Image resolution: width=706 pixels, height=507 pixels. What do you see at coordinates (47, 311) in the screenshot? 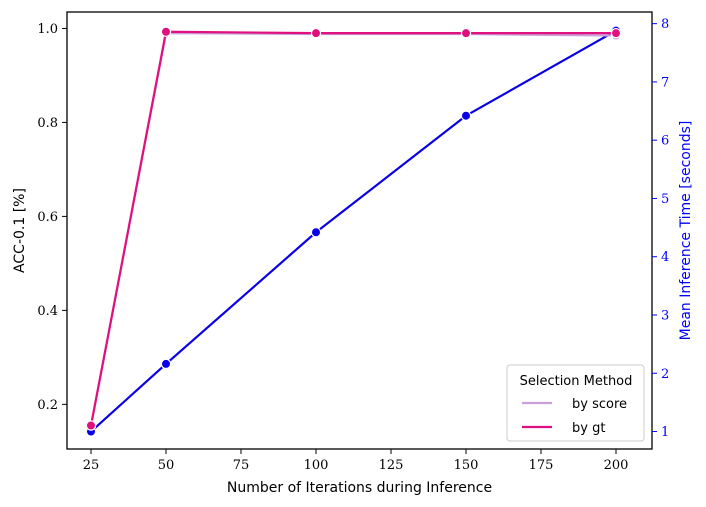
I see `y-left-tick-label: 0.4` at bounding box center [47, 311].